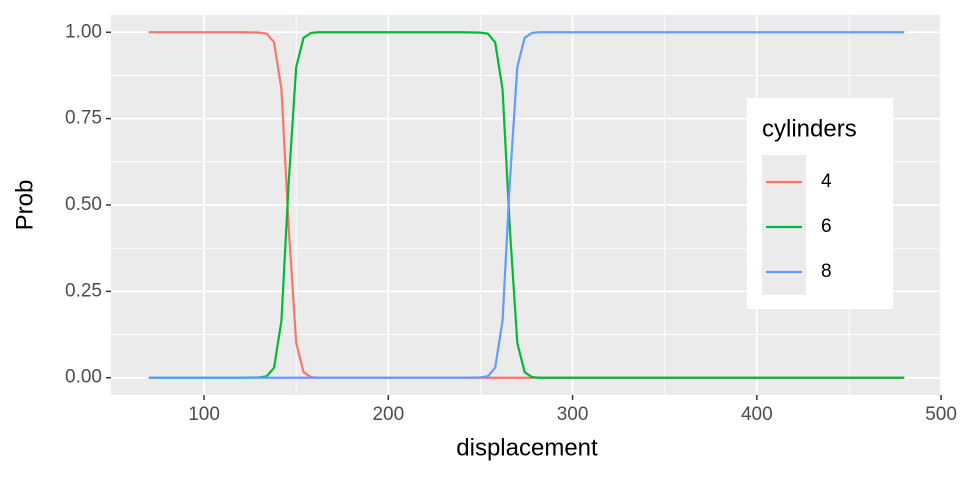 Image resolution: width=960 pixels, height=485 pixels. What do you see at coordinates (204, 414) in the screenshot?
I see `x-tick-label: 100` at bounding box center [204, 414].